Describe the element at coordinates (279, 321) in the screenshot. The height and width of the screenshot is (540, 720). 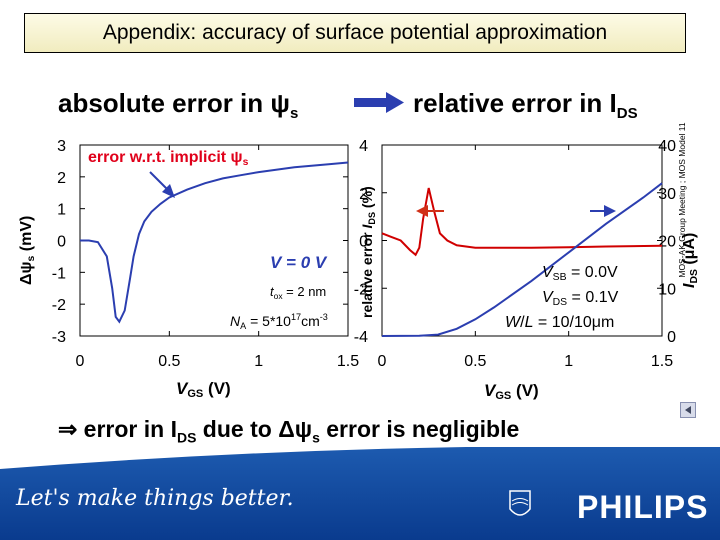
I see `left-cond-na: NA = 5*1017cm-3` at that location.